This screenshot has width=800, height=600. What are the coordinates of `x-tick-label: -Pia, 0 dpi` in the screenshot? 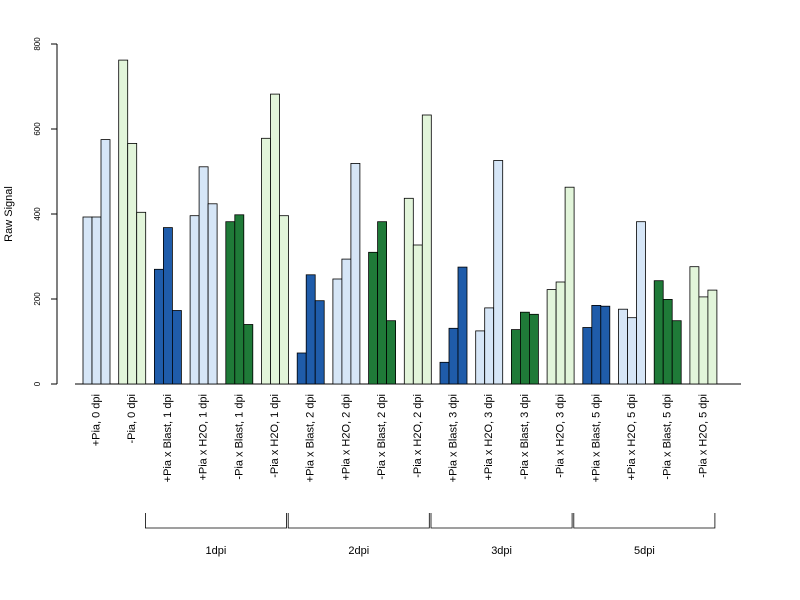 It's located at (132, 419).